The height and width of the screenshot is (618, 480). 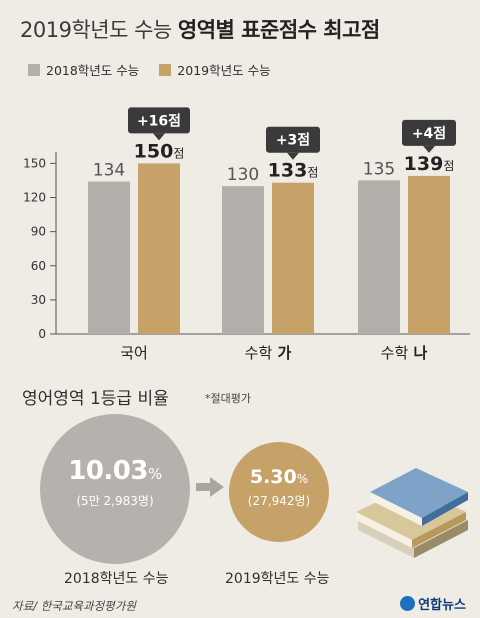 I want to click on category-label-1: 수학 가, so click(x=268, y=353).